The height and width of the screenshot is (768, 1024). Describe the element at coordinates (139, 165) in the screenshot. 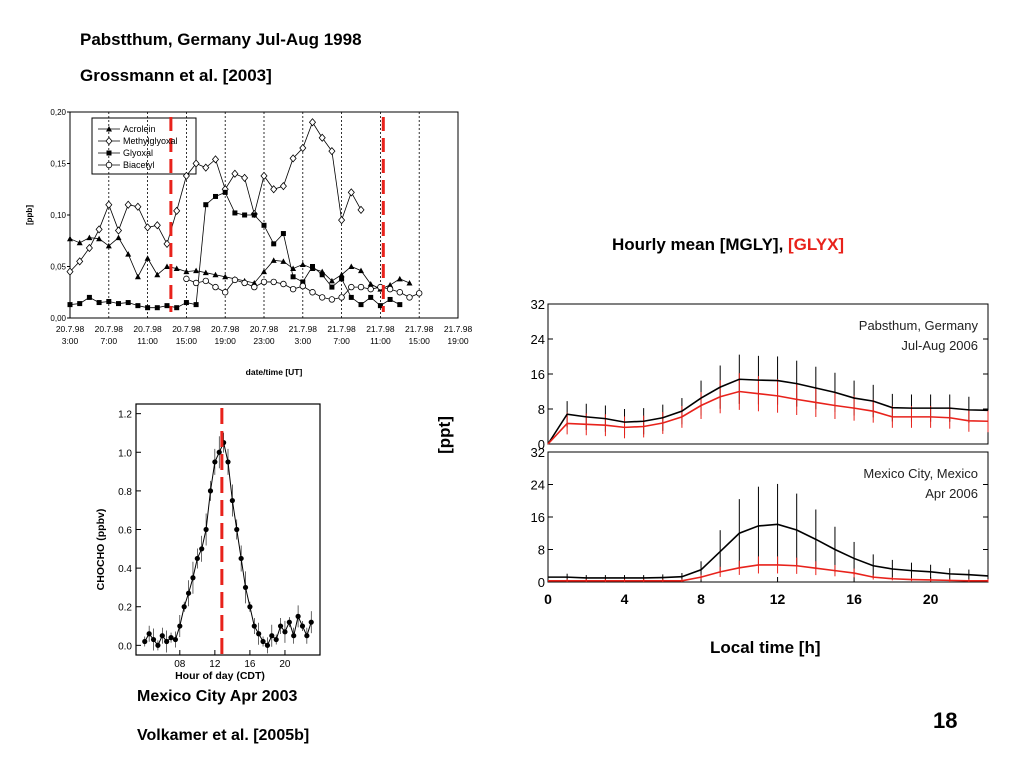

I see `legend-label: Biacetyl` at that location.